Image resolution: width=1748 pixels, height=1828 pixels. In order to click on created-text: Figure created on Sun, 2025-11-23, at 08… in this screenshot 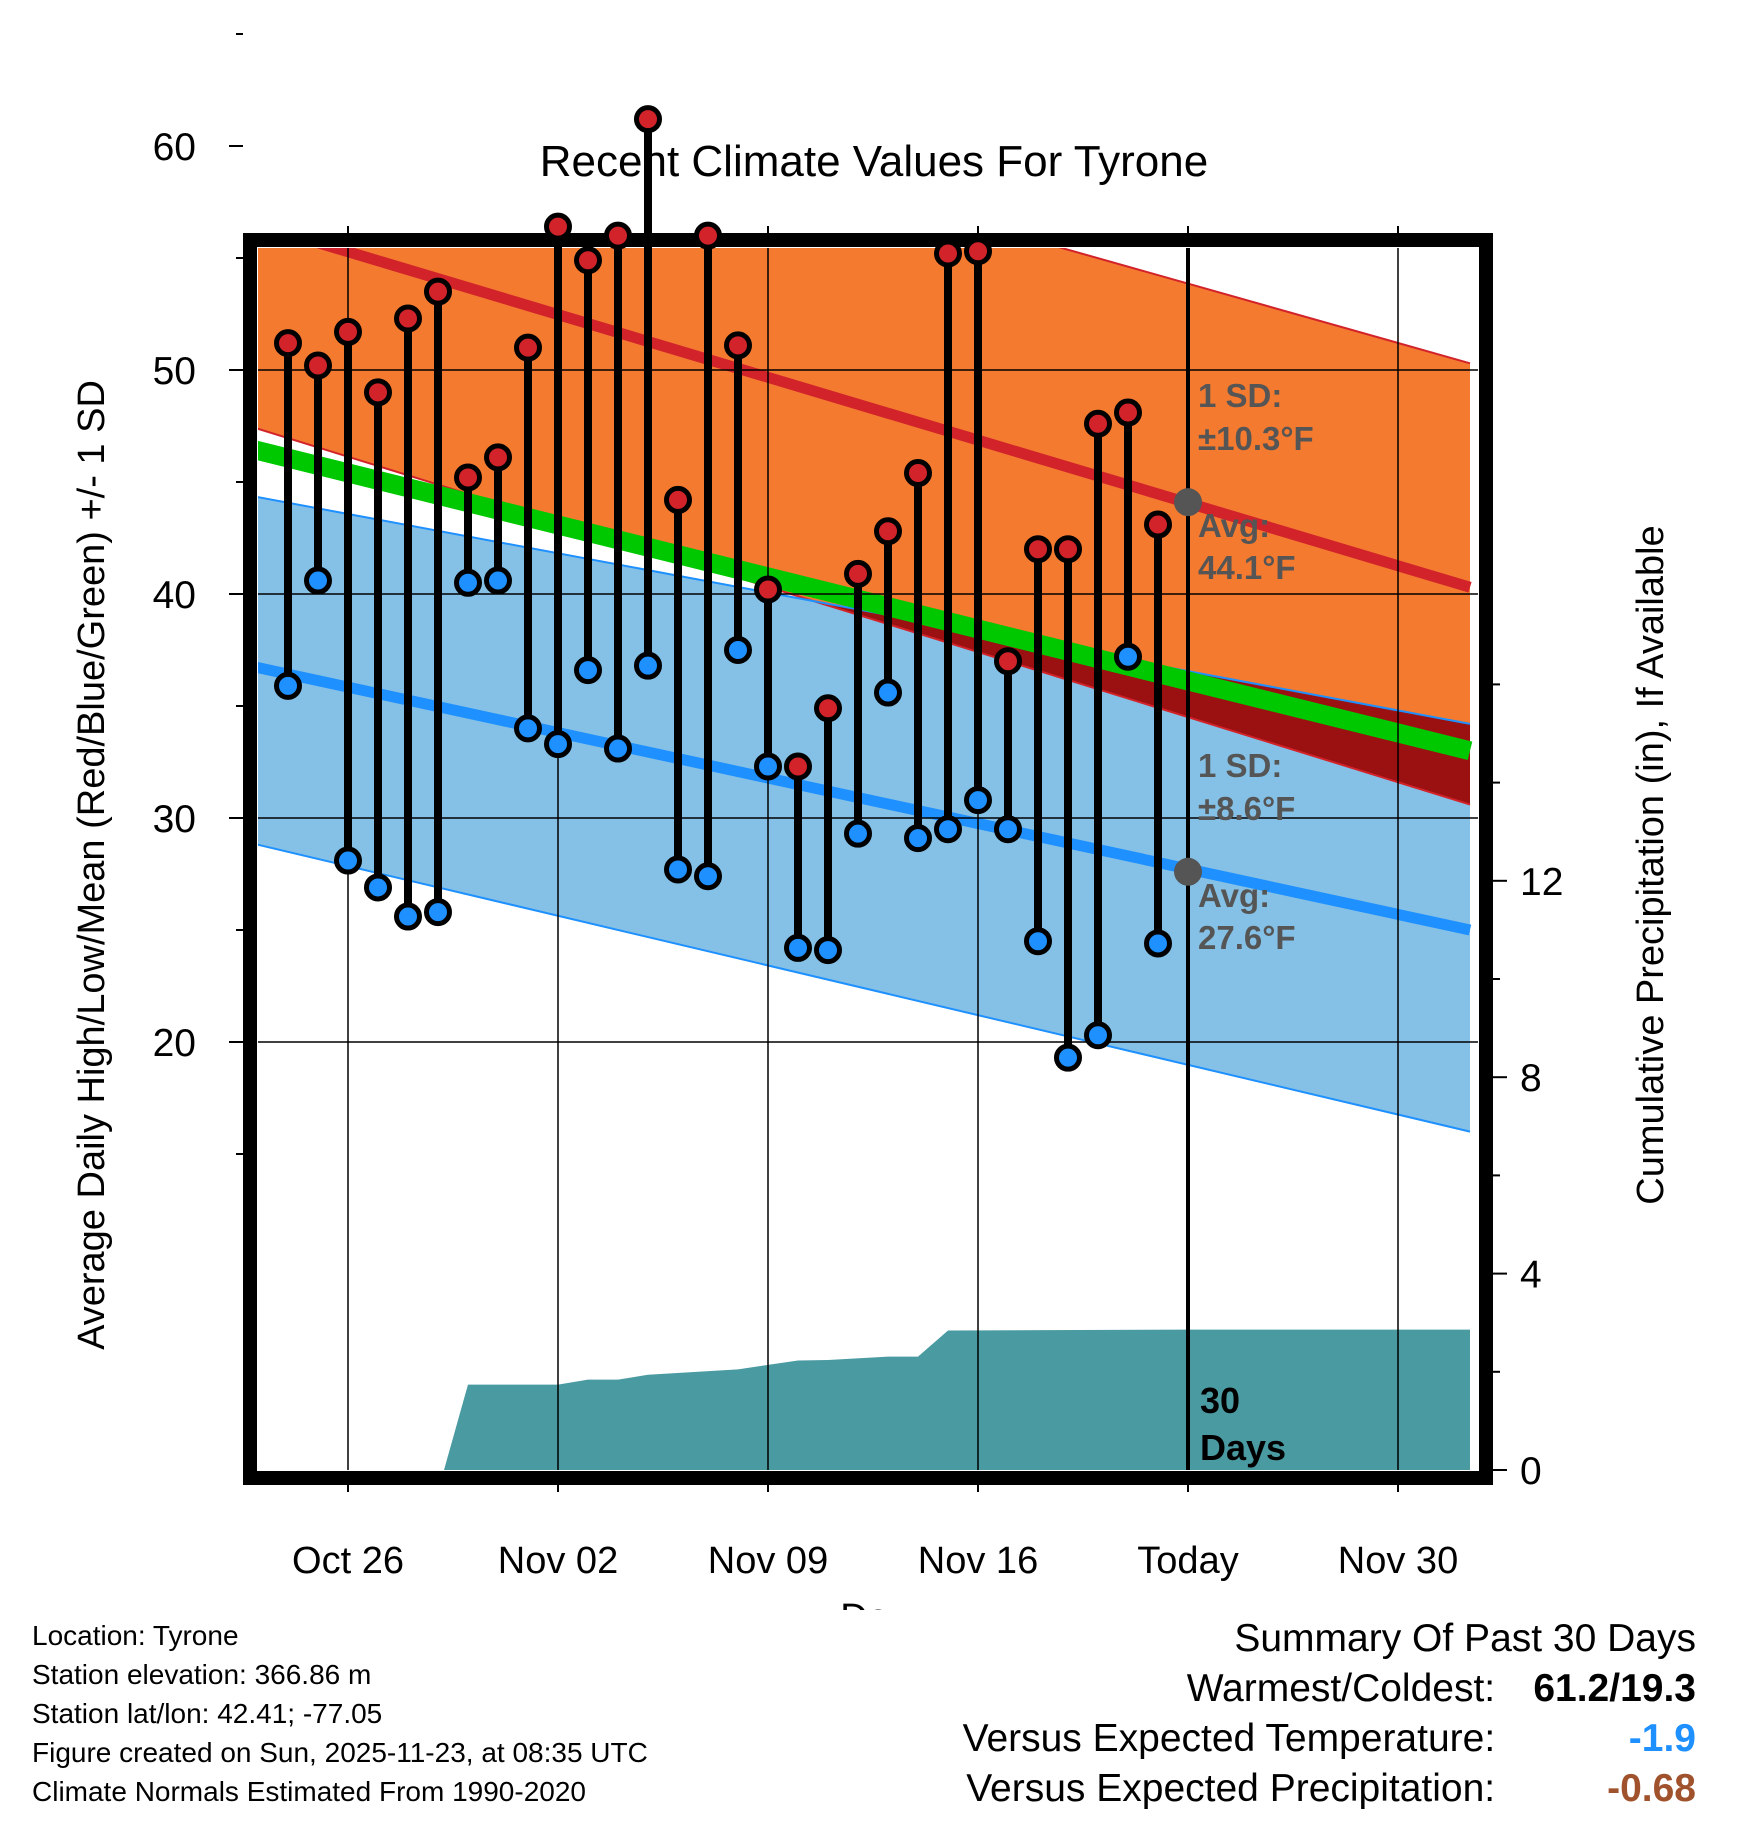, I will do `click(340, 1752)`.